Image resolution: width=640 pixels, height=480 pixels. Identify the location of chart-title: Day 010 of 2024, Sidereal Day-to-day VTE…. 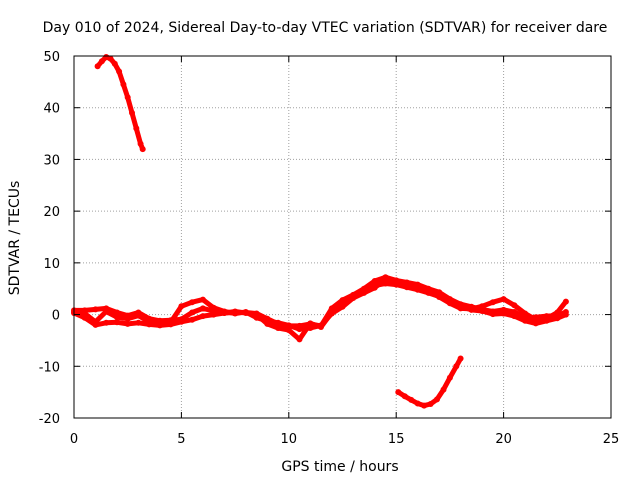
(325, 28).